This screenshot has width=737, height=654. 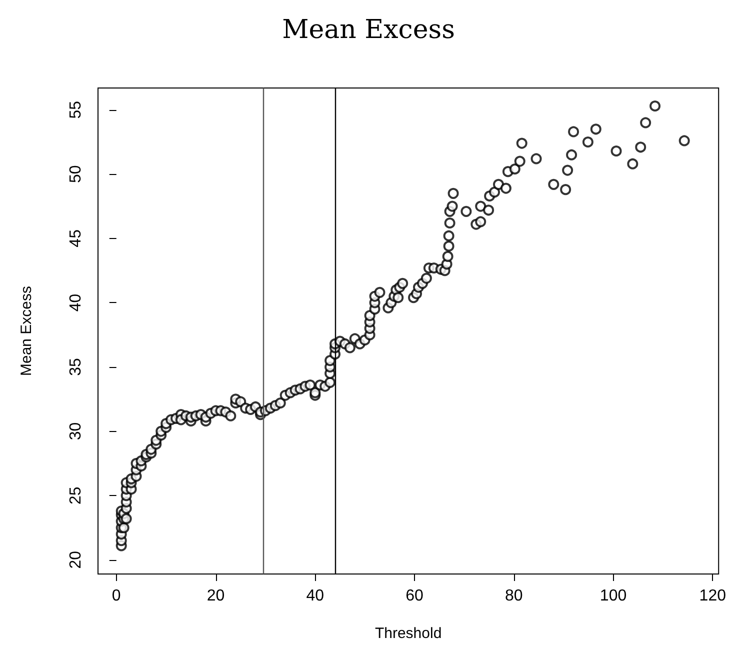 What do you see at coordinates (76, 303) in the screenshot?
I see `y-tick-label: 40` at bounding box center [76, 303].